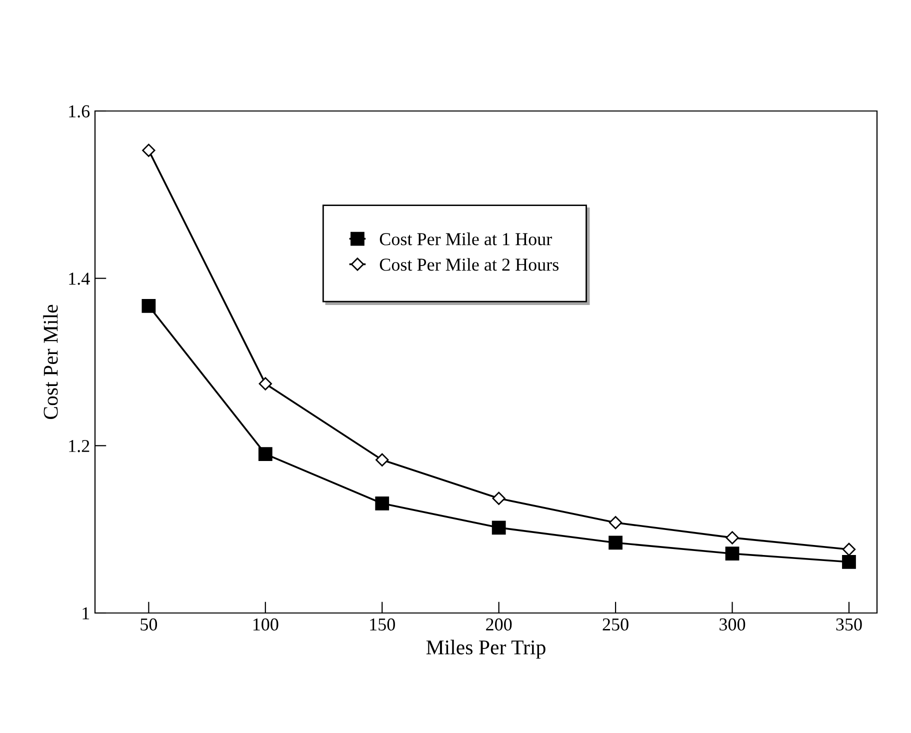 Image resolution: width=911 pixels, height=733 pixels. Describe the element at coordinates (50, 362) in the screenshot. I see `y-axis-title: Cost Per Mile` at that location.